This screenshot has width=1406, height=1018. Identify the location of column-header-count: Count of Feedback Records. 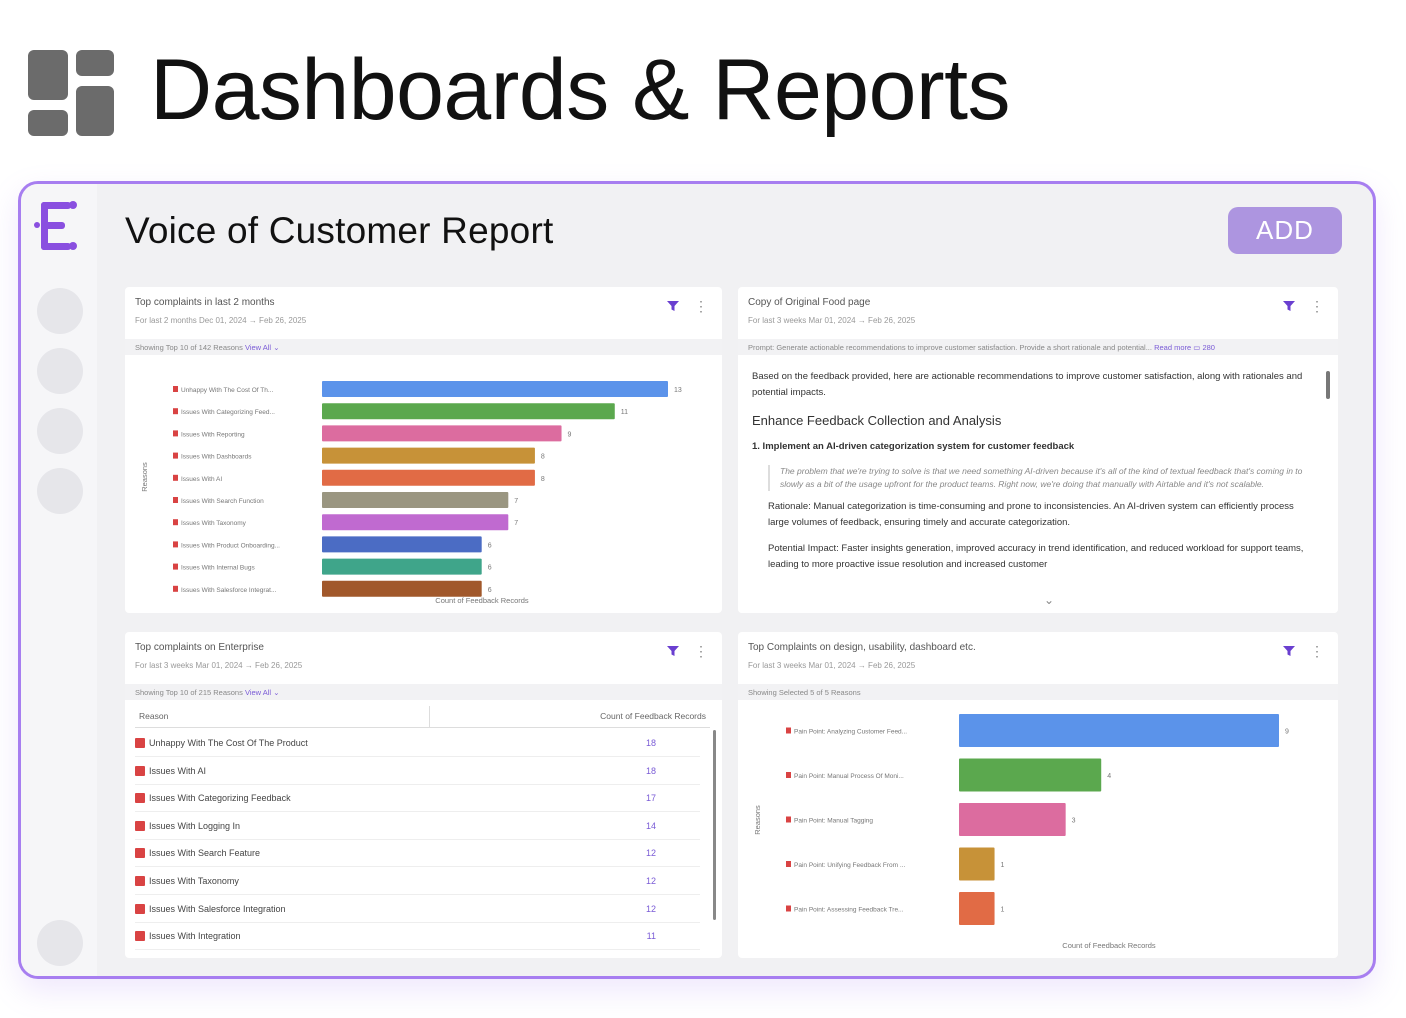
(653, 716).